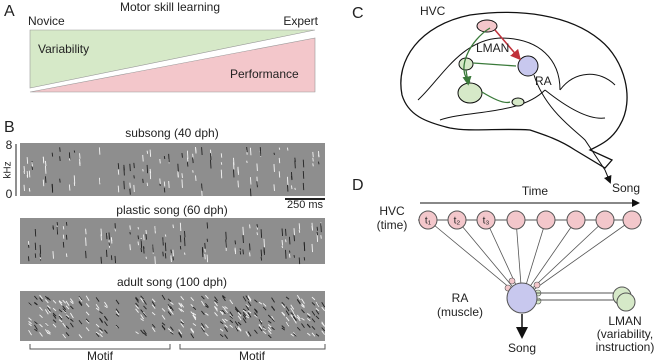  I want to click on panel-letter: C, so click(358, 13).